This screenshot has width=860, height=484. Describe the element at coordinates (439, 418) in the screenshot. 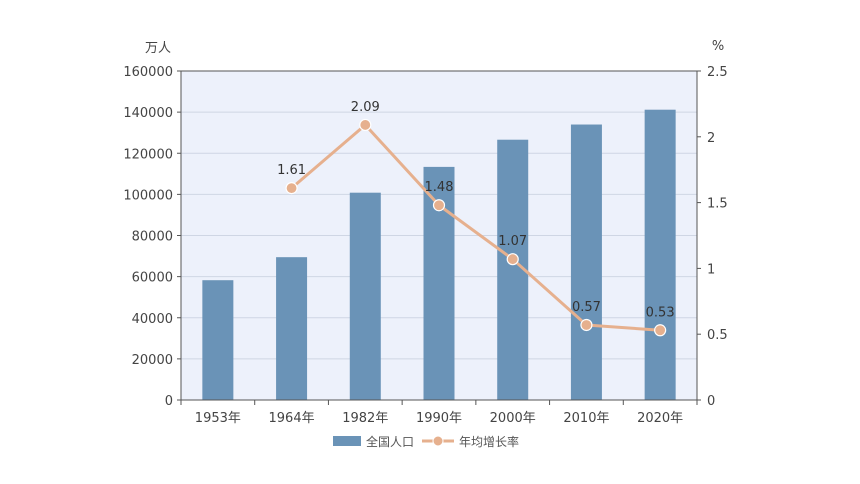

I see `x-tick-label: 1990年` at that location.